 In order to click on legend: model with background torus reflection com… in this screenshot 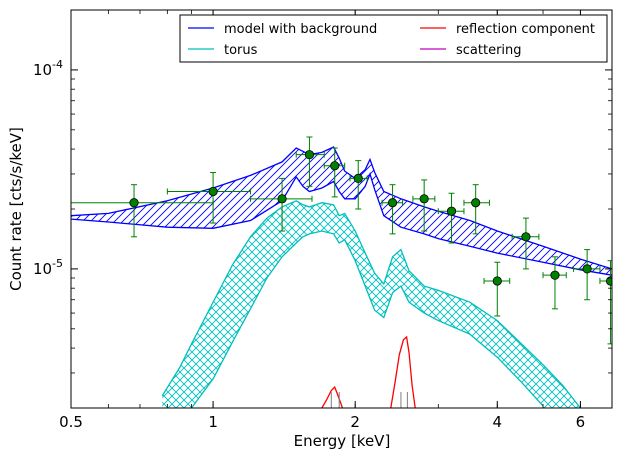, I will do `click(393, 38)`.